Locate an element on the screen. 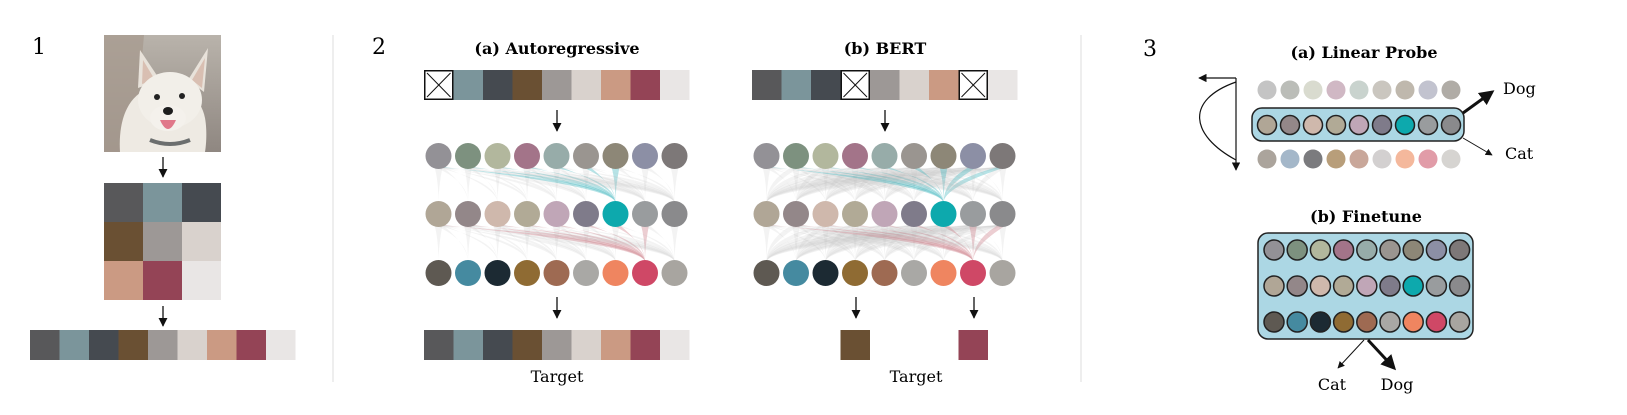  linear-probe-features is located at coordinates (1359, 124).